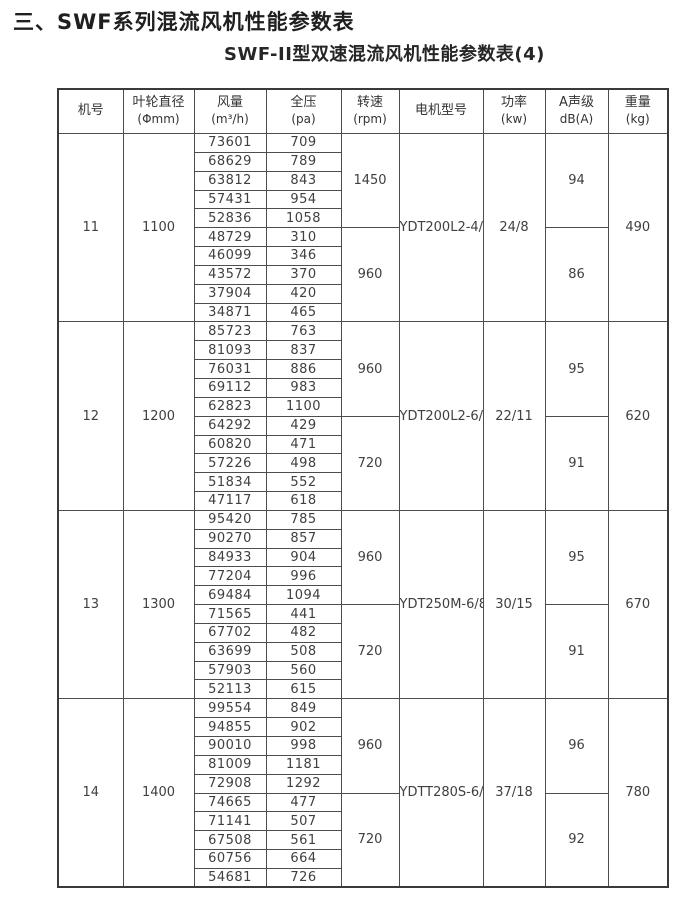 The height and width of the screenshot is (901, 700). I want to click on weight-cell: 780, so click(638, 793).